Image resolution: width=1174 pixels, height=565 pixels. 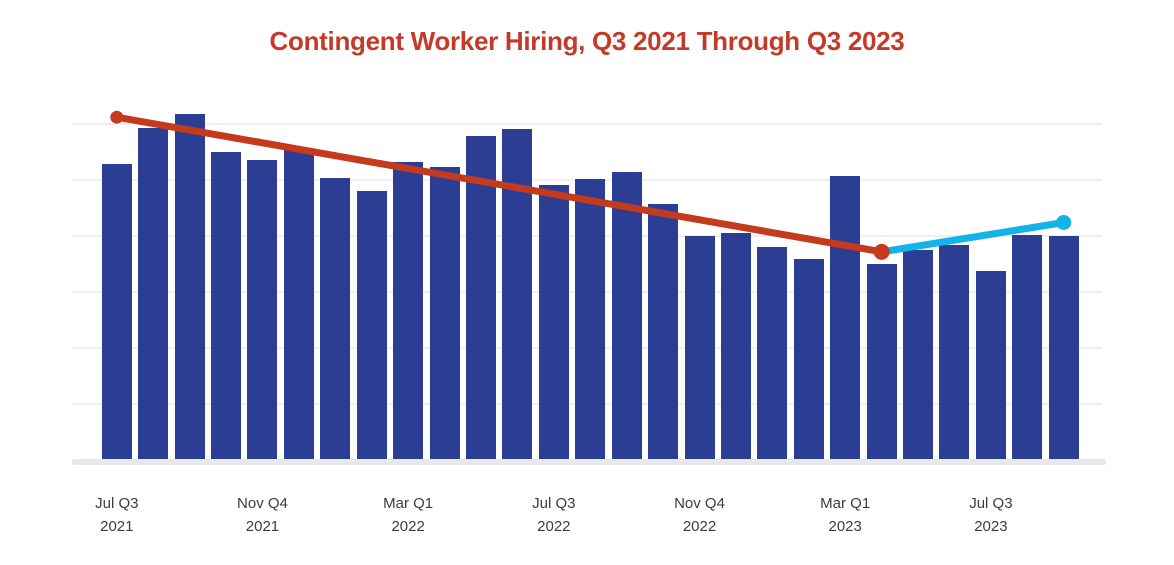 What do you see at coordinates (408, 310) in the screenshot?
I see `bar-mar-2022` at bounding box center [408, 310].